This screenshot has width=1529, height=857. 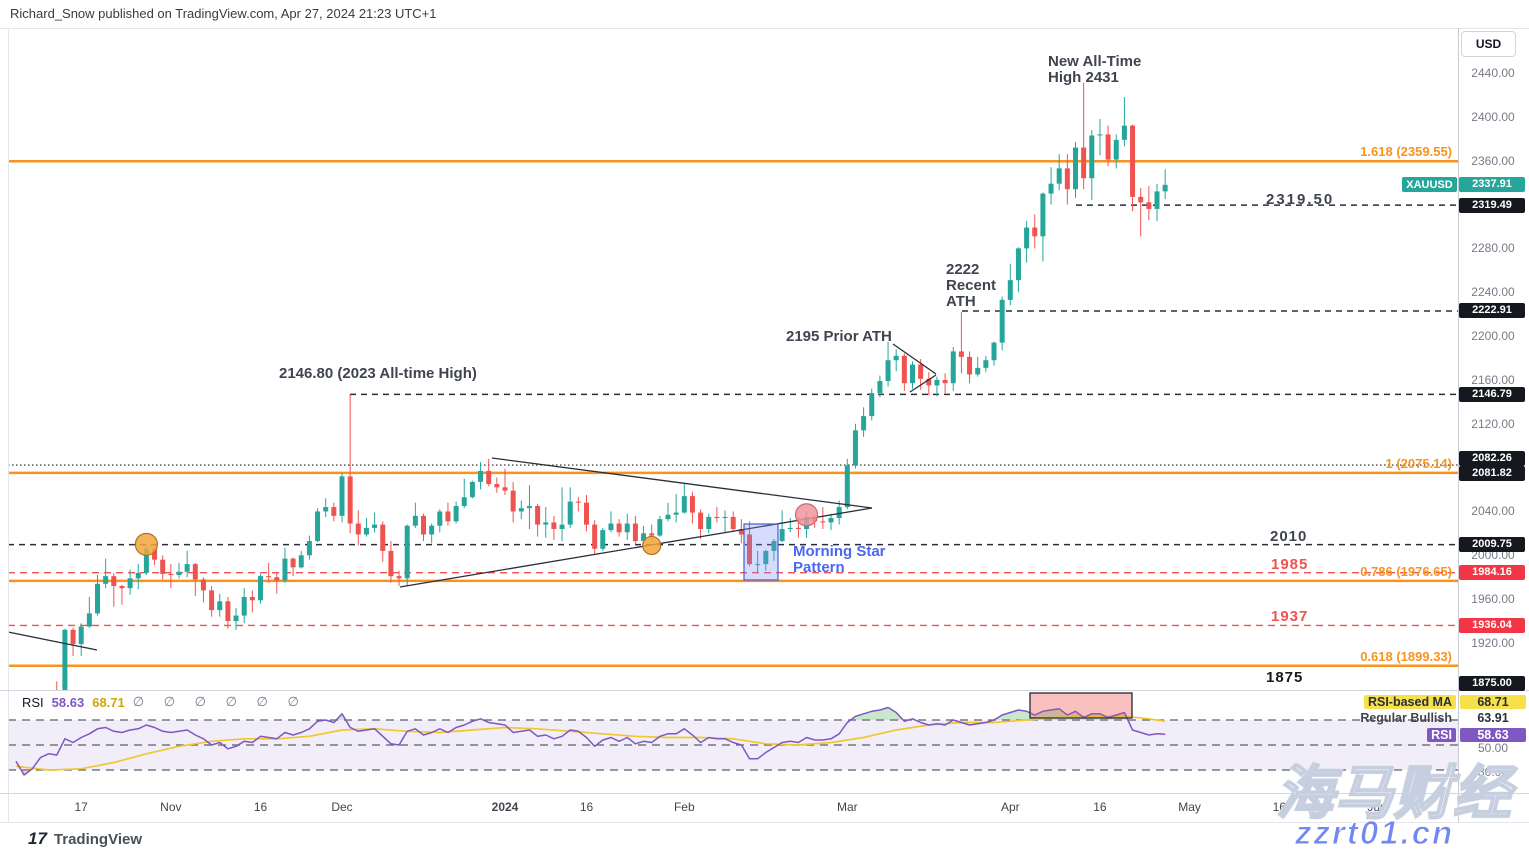 What do you see at coordinates (761, 552) in the screenshot?
I see `morning-star-box` at bounding box center [761, 552].